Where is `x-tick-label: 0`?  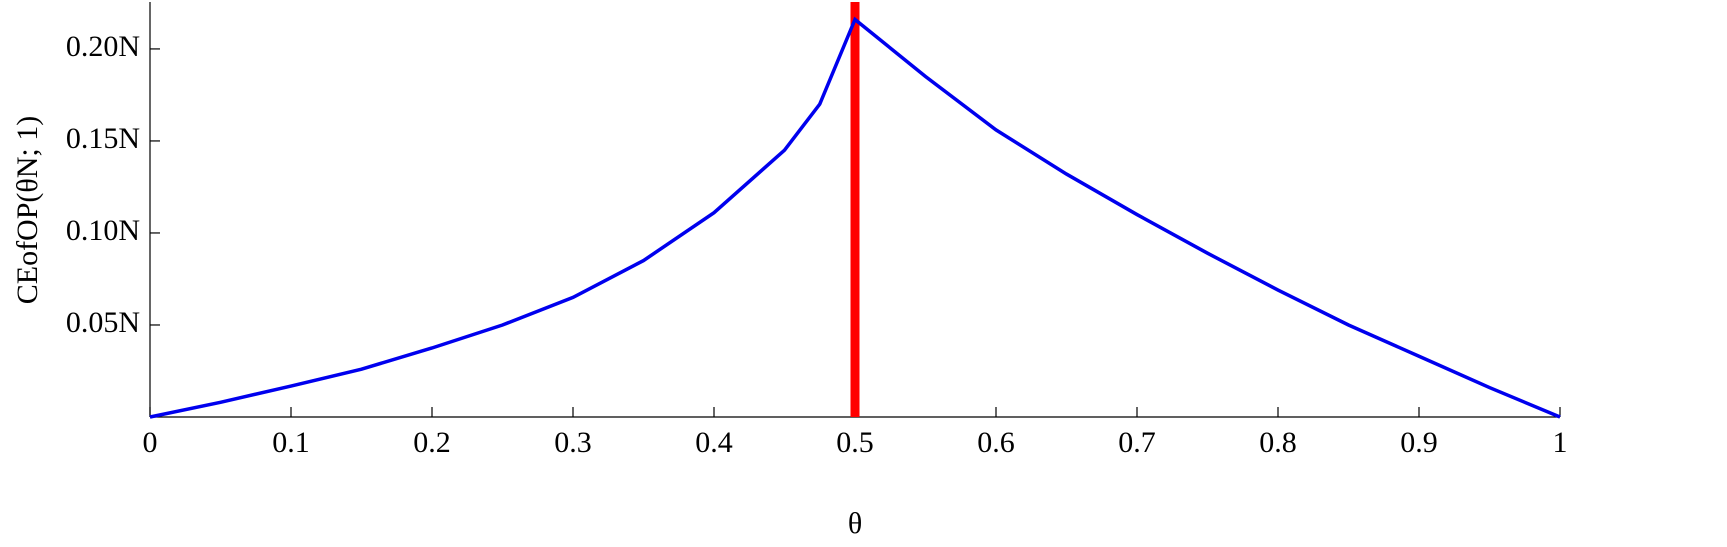 x-tick-label: 0 is located at coordinates (150, 442).